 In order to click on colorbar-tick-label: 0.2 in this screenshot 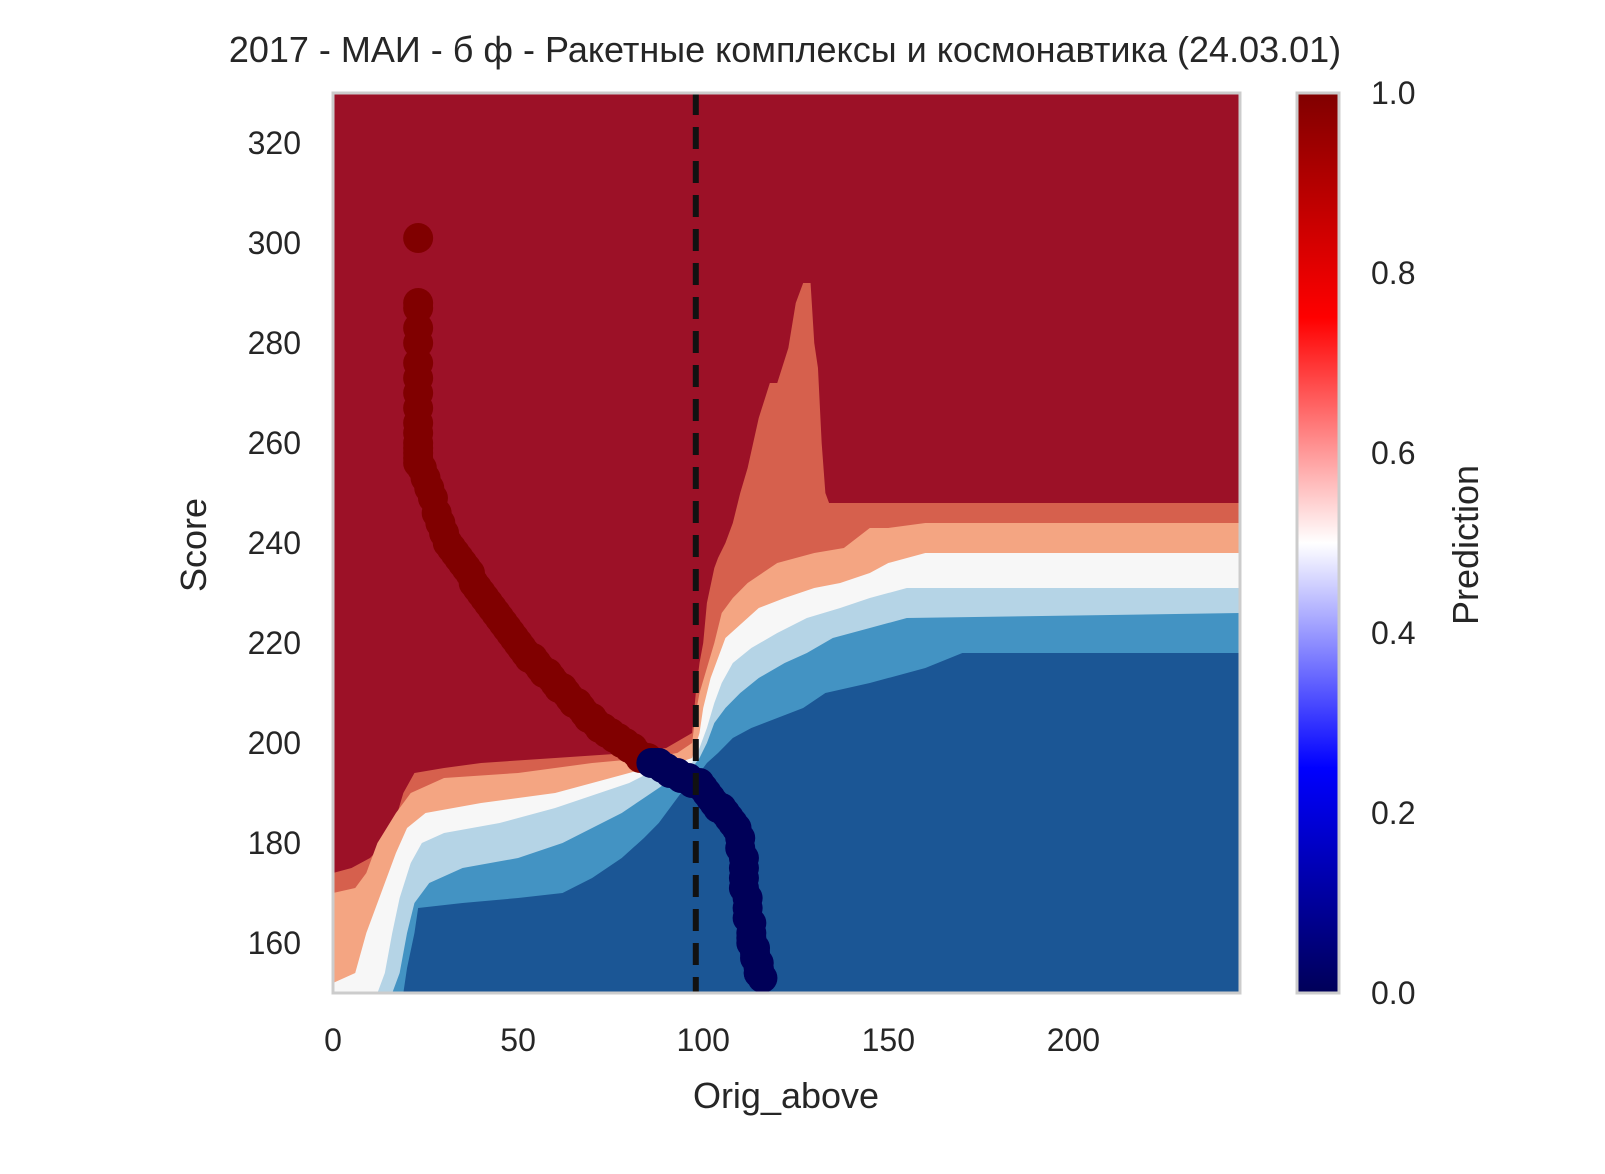, I will do `click(1393, 813)`.